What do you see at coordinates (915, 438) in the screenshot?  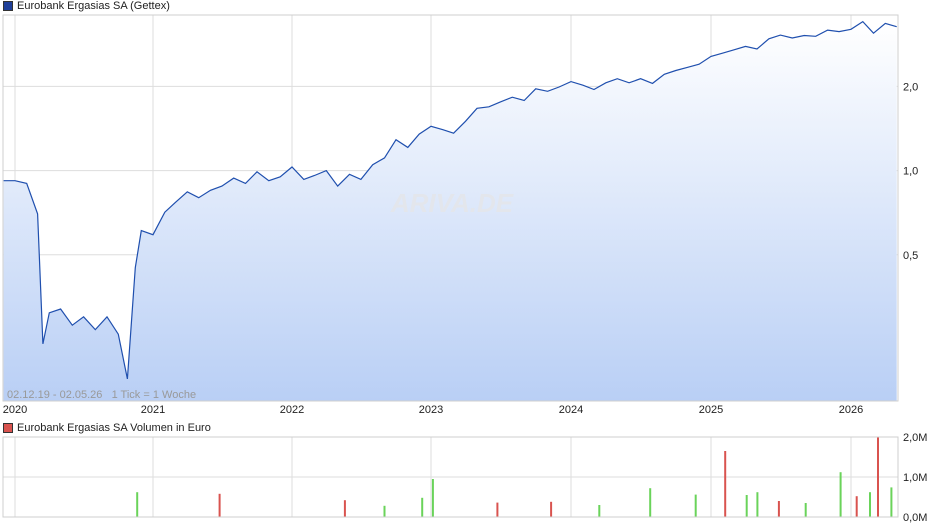 I see `volume-y-tick-label: 2,0M` at bounding box center [915, 438].